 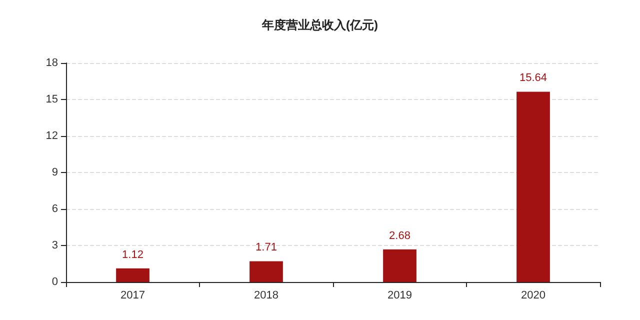 I want to click on data-label: 2.68, so click(x=399, y=236).